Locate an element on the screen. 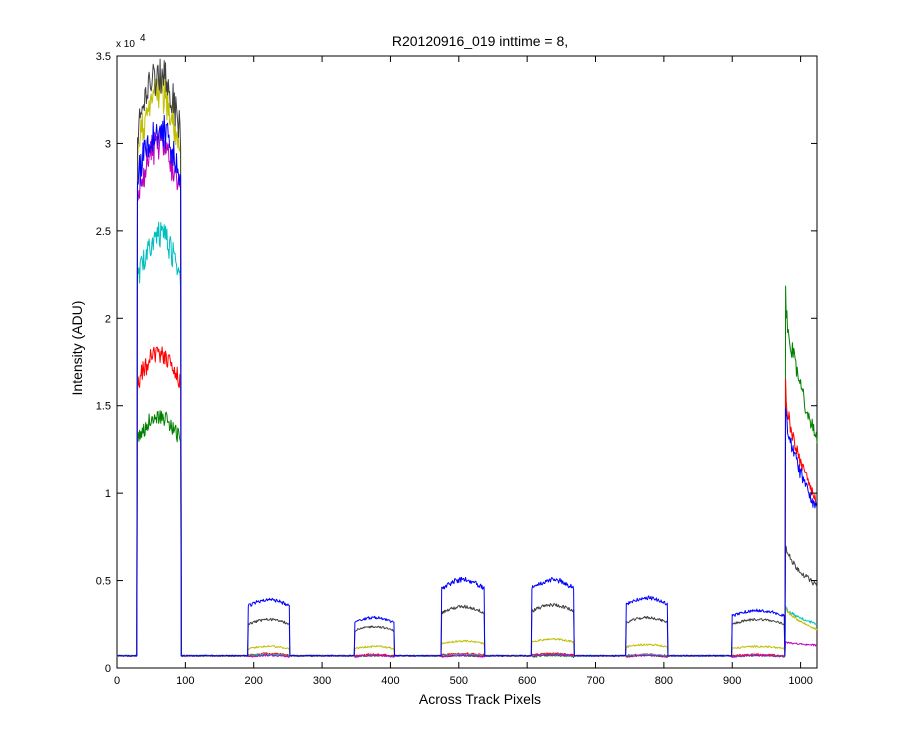 The width and height of the screenshot is (900, 750). y-tick-label: 1.5 is located at coordinates (103, 407).